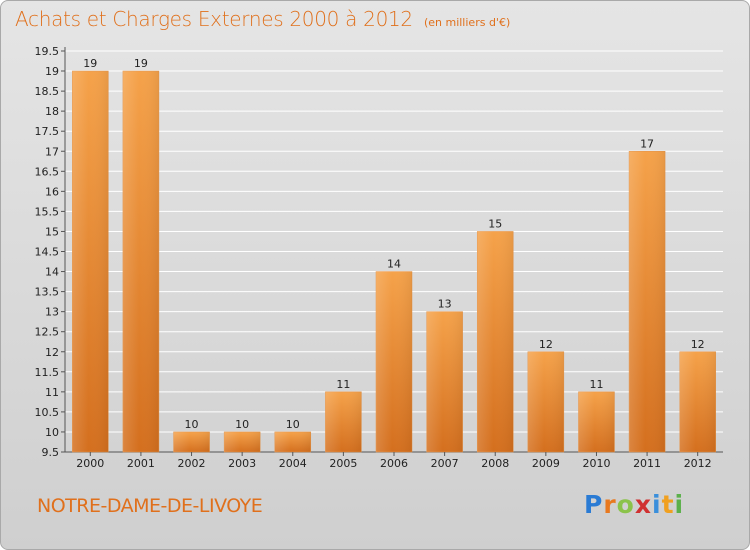 The image size is (750, 550). What do you see at coordinates (214, 19) in the screenshot?
I see `chart-title-text: Achats et Charges Externes 2000 à 2012` at bounding box center [214, 19].